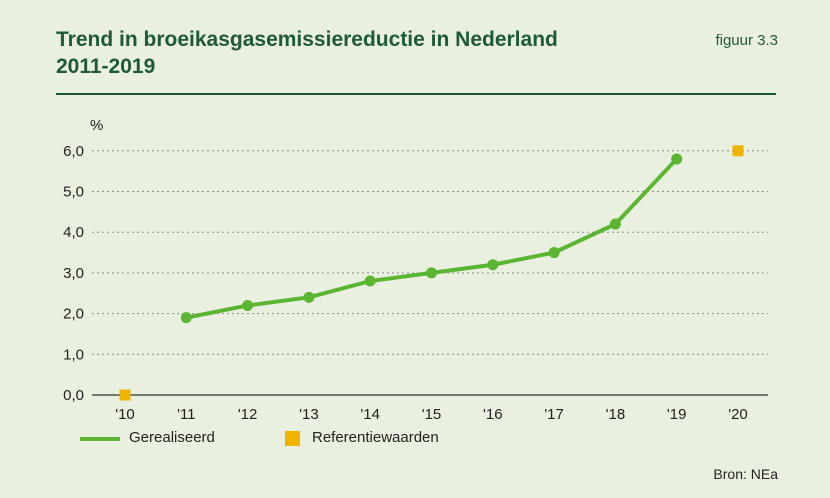  What do you see at coordinates (186, 414) in the screenshot?
I see `x-tick-label: '11` at bounding box center [186, 414].